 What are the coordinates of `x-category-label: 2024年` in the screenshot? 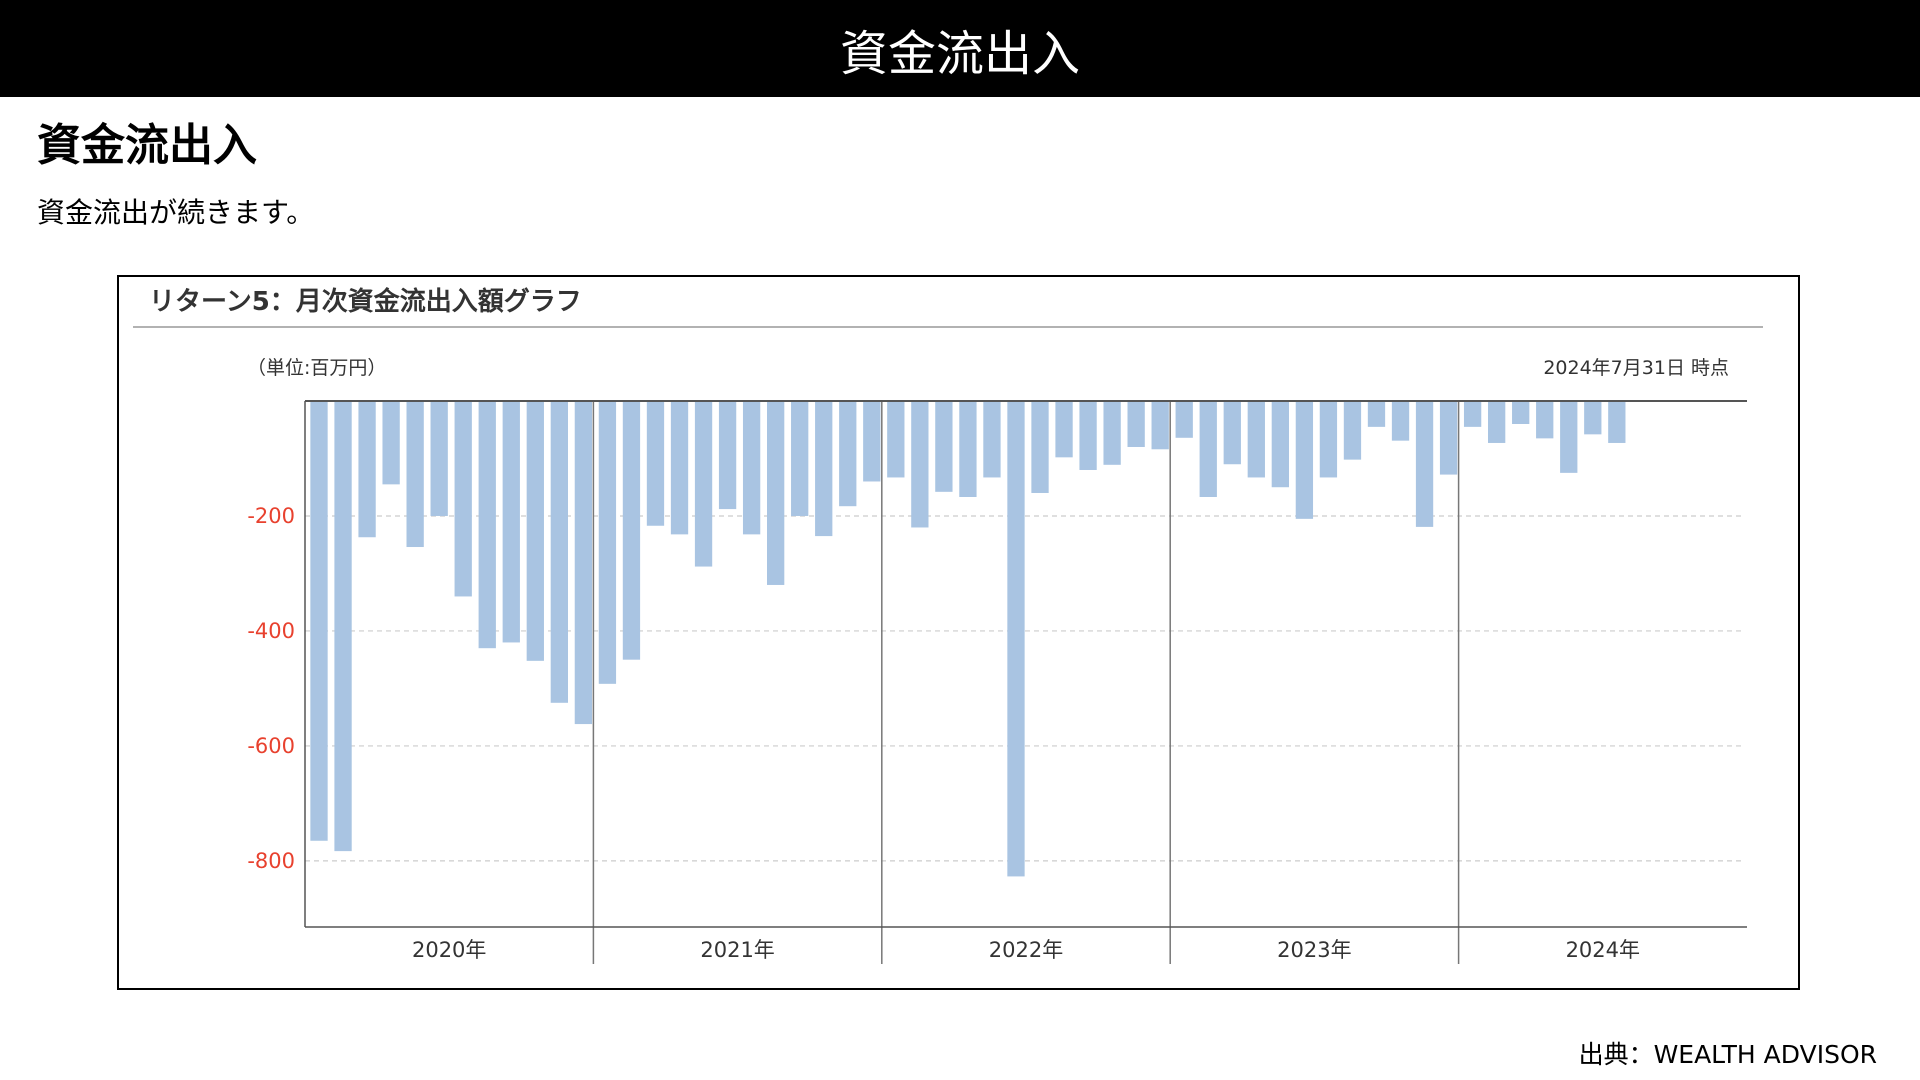 It's located at (1603, 950).